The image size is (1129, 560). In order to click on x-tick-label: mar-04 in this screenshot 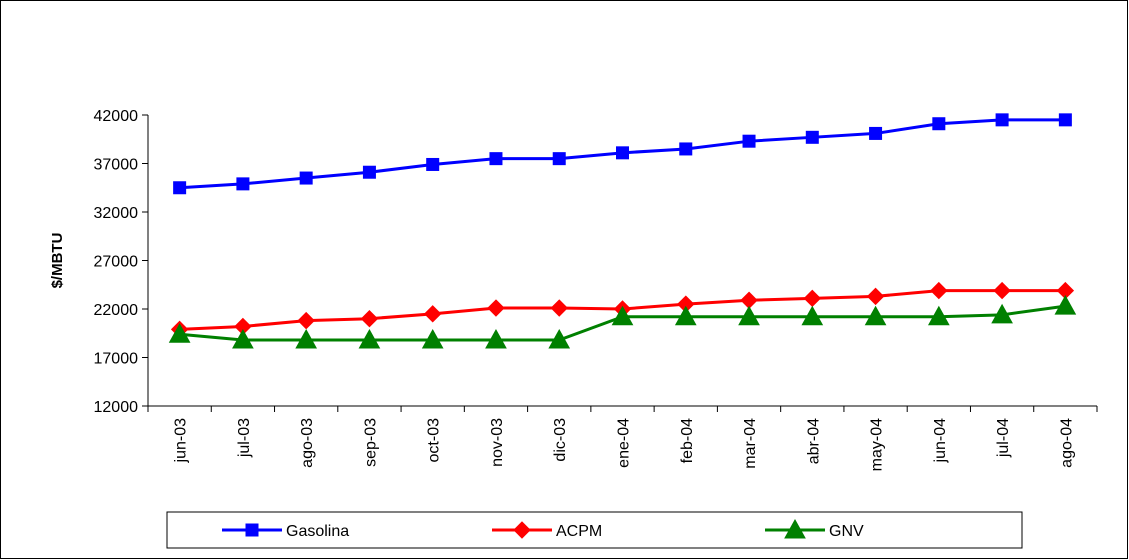, I will do `click(750, 443)`.